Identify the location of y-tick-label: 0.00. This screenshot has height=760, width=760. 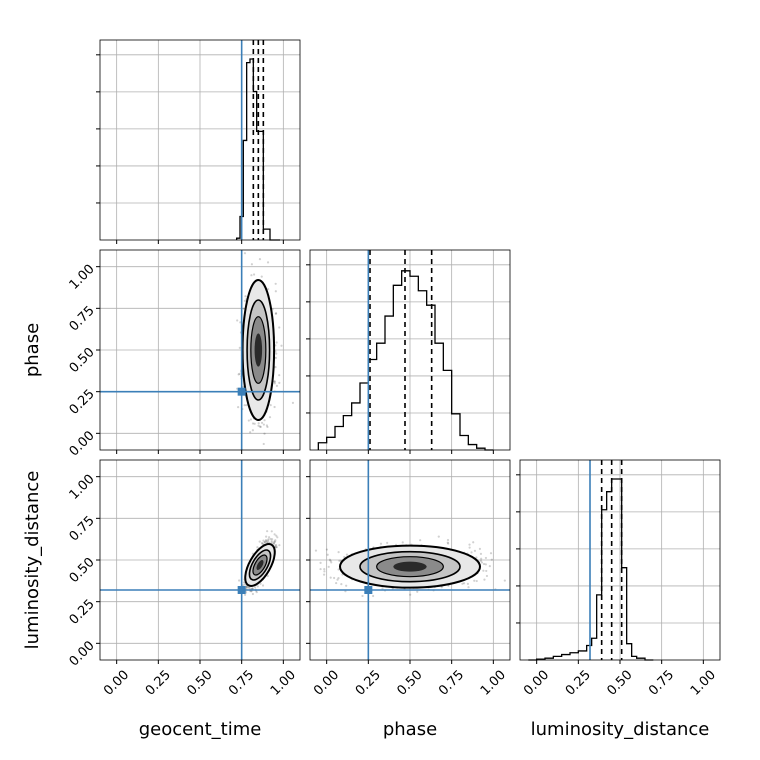
(82, 653).